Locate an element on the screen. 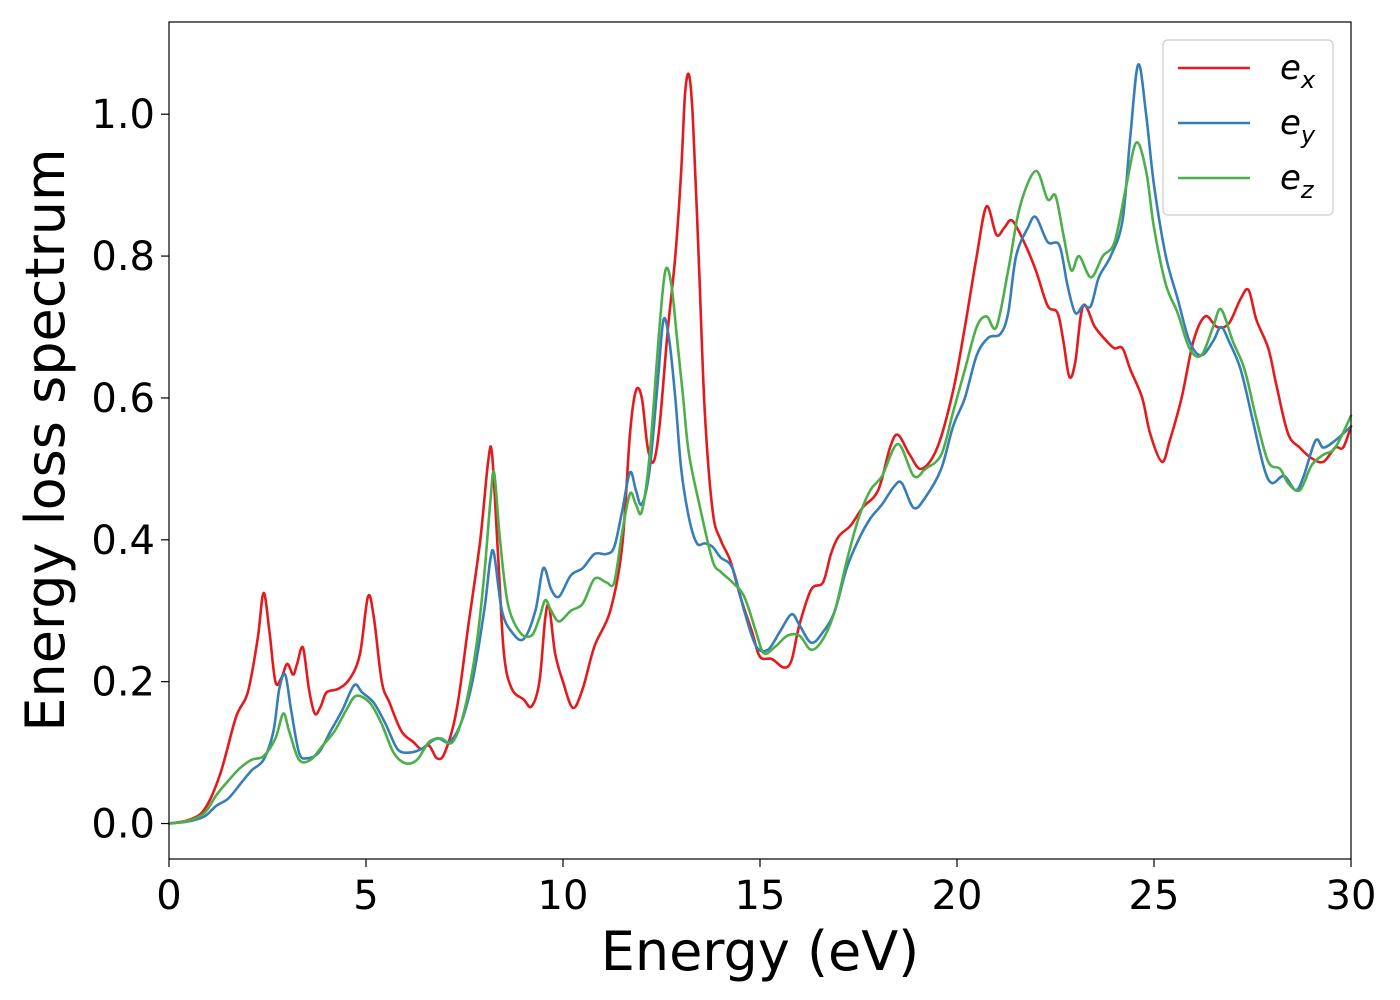 The height and width of the screenshot is (1000, 1400). x-tick-label: 20 is located at coordinates (957, 896).